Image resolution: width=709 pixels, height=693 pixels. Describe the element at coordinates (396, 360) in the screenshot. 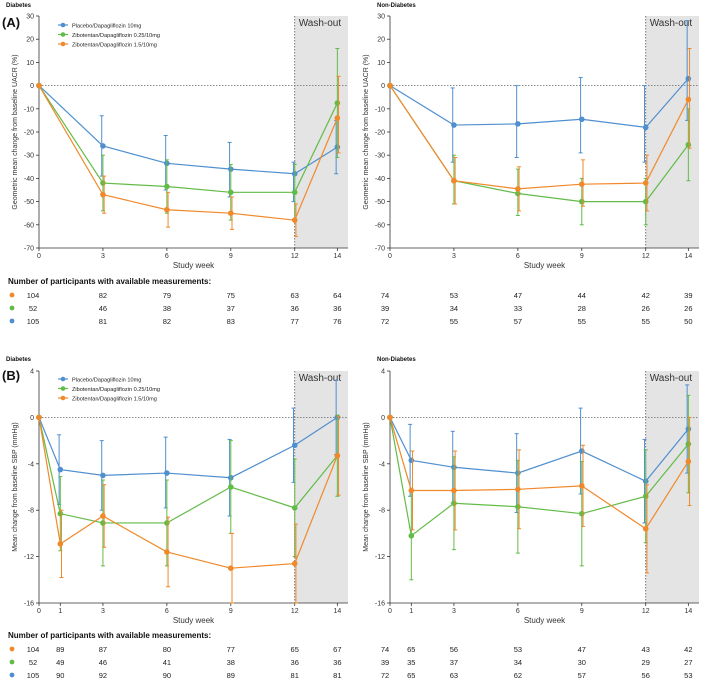

I see `chart-title: Non-Diabetes` at that location.